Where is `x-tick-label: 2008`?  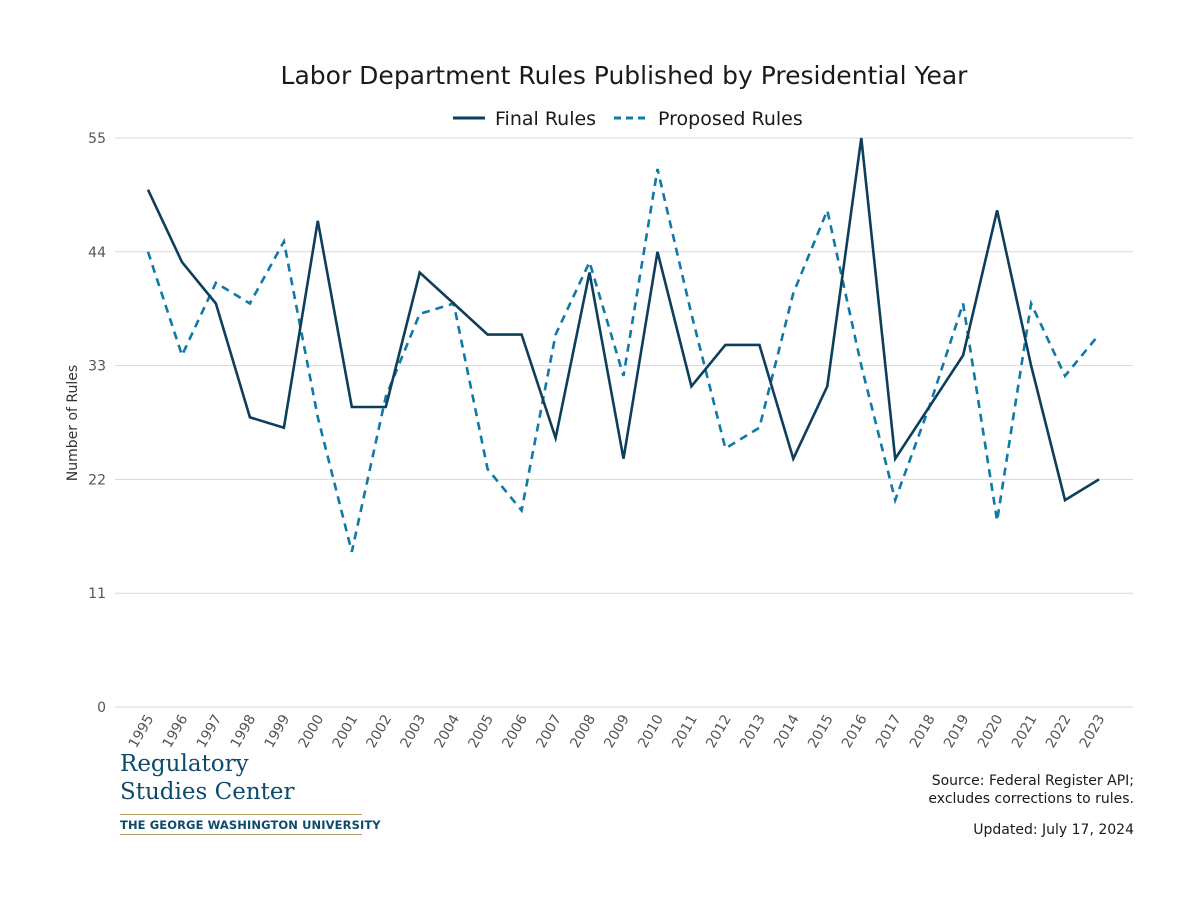
x-tick-label: 2008 is located at coordinates (583, 731).